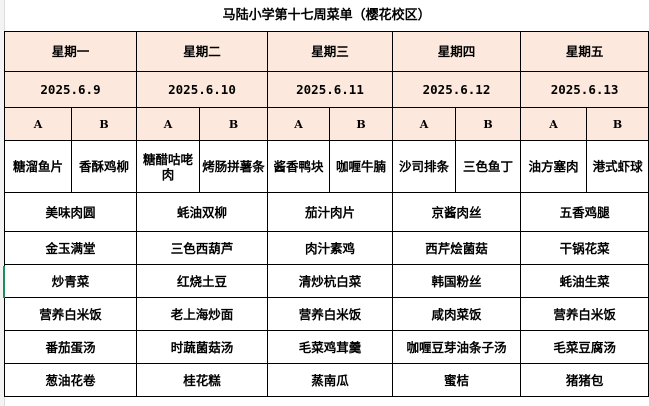  Describe the element at coordinates (202, 248) in the screenshot. I see `dish-cell: 三色西葫芦` at that location.